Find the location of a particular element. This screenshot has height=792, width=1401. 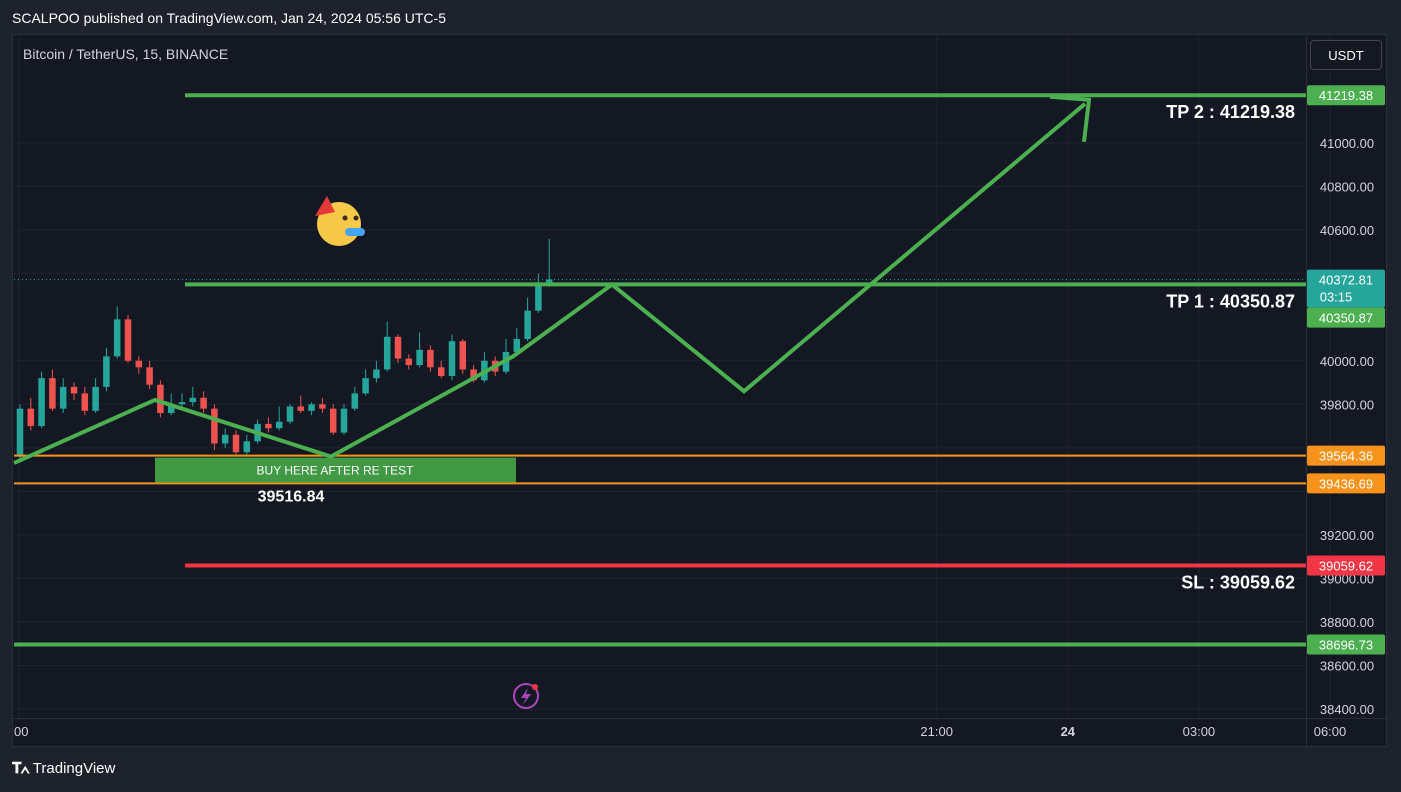

price-tick-label: 40800.00 is located at coordinates (1347, 187).